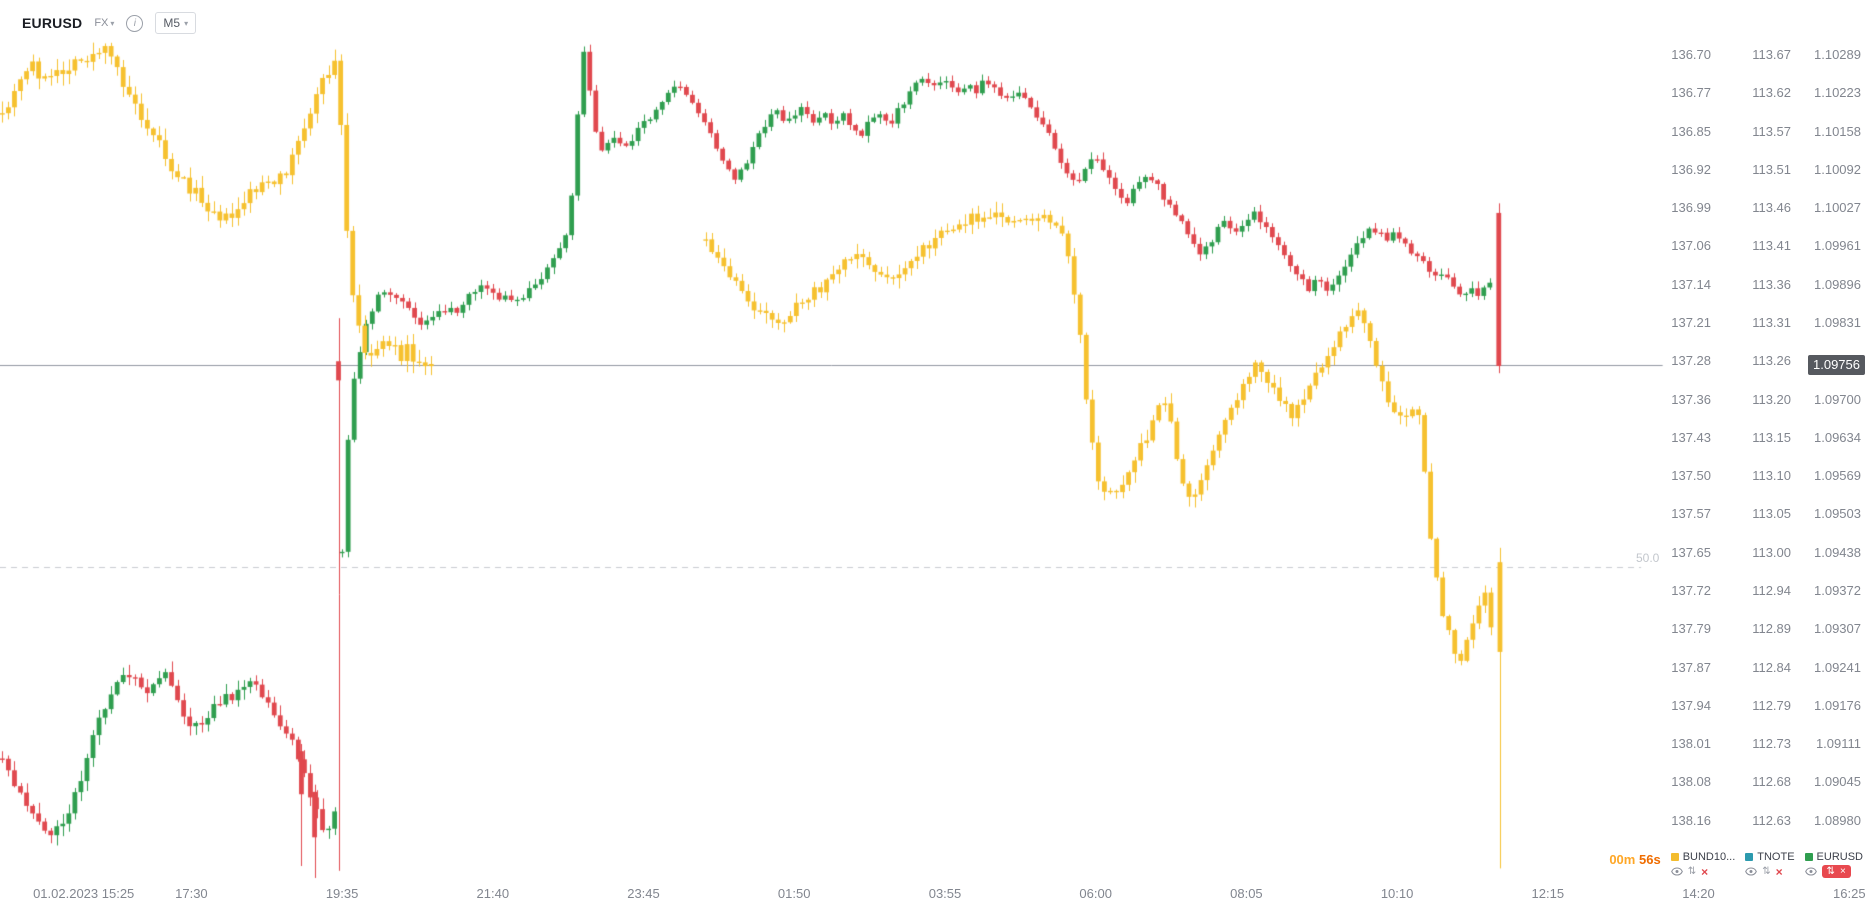 The height and width of the screenshot is (909, 1866). I want to click on market-badge: FX ▾, so click(104, 23).